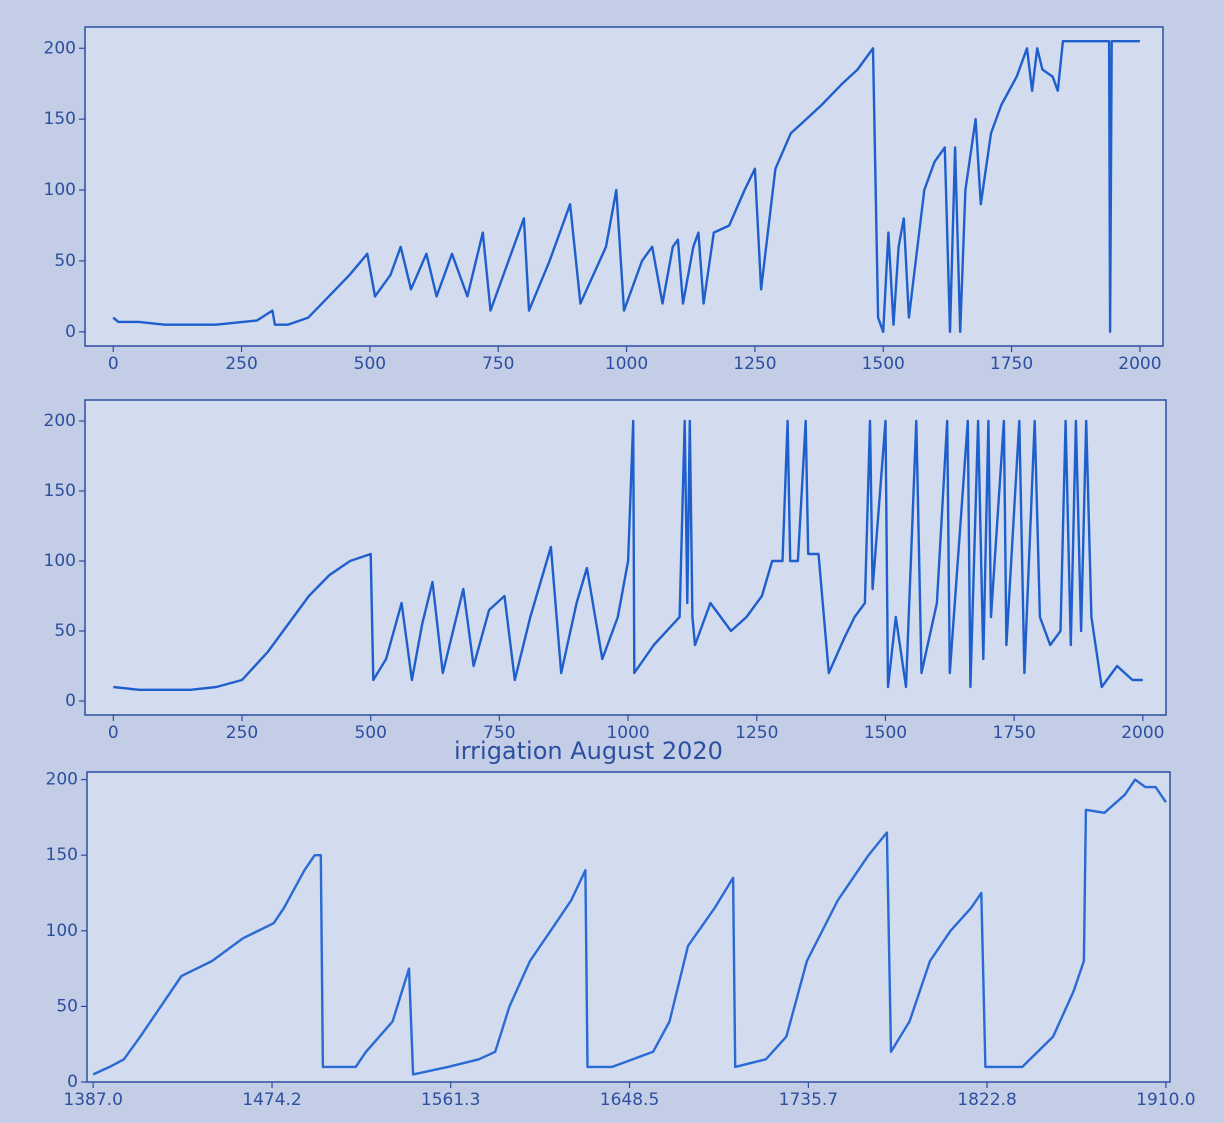 This screenshot has height=1123, width=1224. I want to click on x-tick-label: 1387.0, so click(92, 1100).